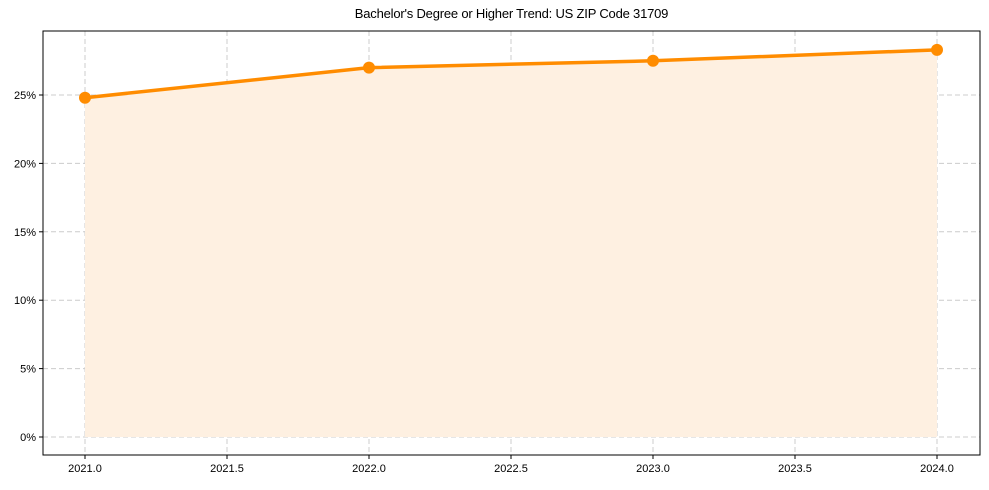 This screenshot has height=490, width=989. Describe the element at coordinates (25, 233) in the screenshot. I see `y-tick-label: 15%` at that location.